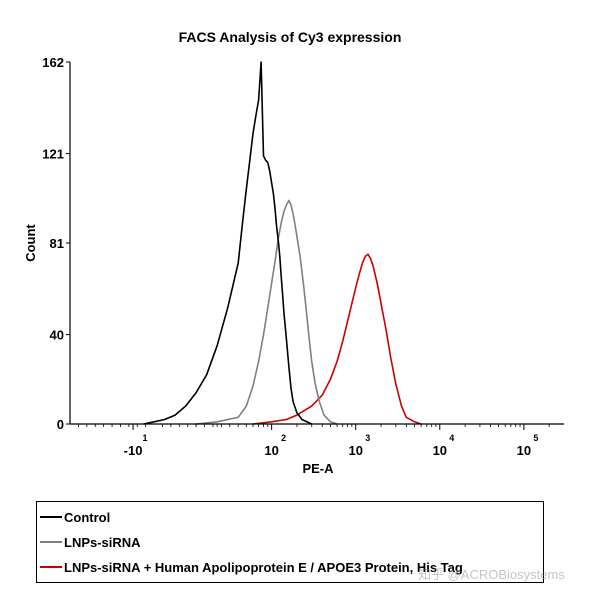 This screenshot has height=600, width=600. I want to click on y-tick-label: 81, so click(57, 243).